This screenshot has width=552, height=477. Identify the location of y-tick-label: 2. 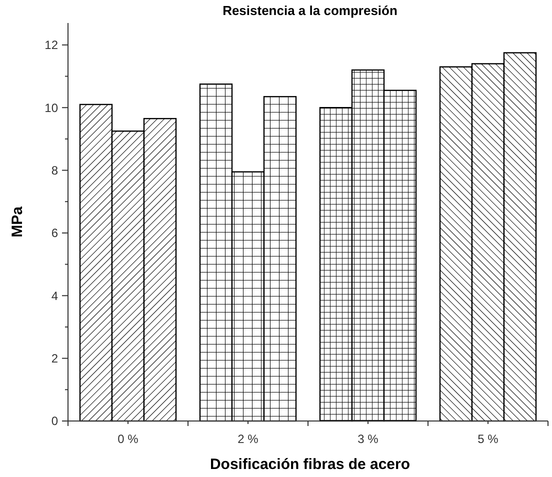
(54, 359).